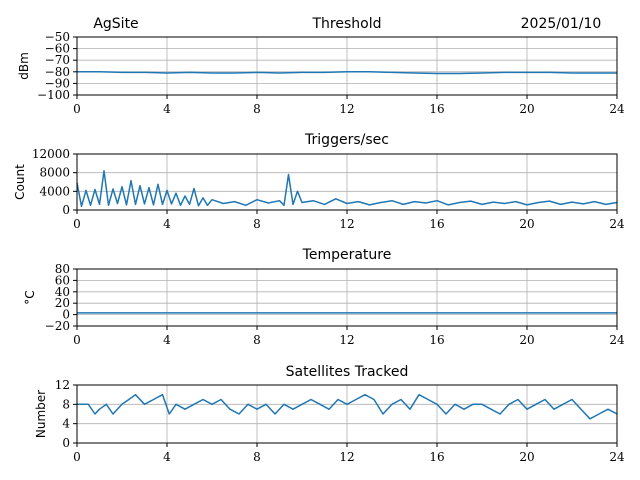 Image resolution: width=640 pixels, height=480 pixels. Describe the element at coordinates (66, 424) in the screenshot. I see `y-tick-label: 4` at that location.